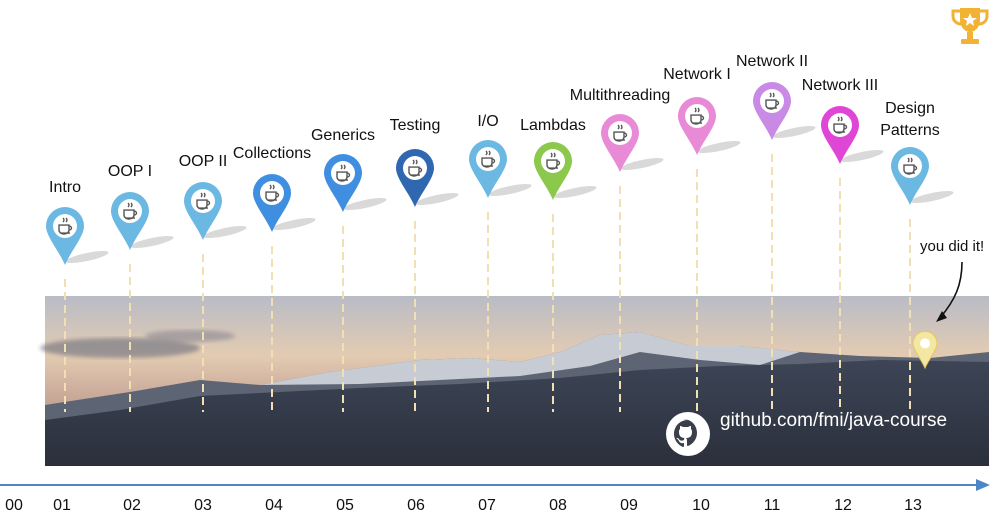 This screenshot has height=521, width=1000. Describe the element at coordinates (487, 505) in the screenshot. I see `week-tick-label: 07` at that location.